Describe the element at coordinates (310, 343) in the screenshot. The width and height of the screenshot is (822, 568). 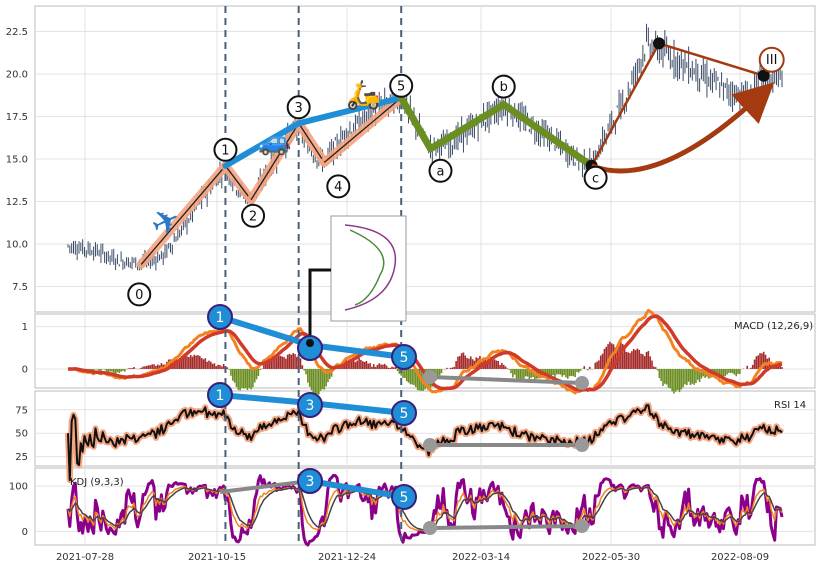
I see `macd-badge-3-dot` at that location.